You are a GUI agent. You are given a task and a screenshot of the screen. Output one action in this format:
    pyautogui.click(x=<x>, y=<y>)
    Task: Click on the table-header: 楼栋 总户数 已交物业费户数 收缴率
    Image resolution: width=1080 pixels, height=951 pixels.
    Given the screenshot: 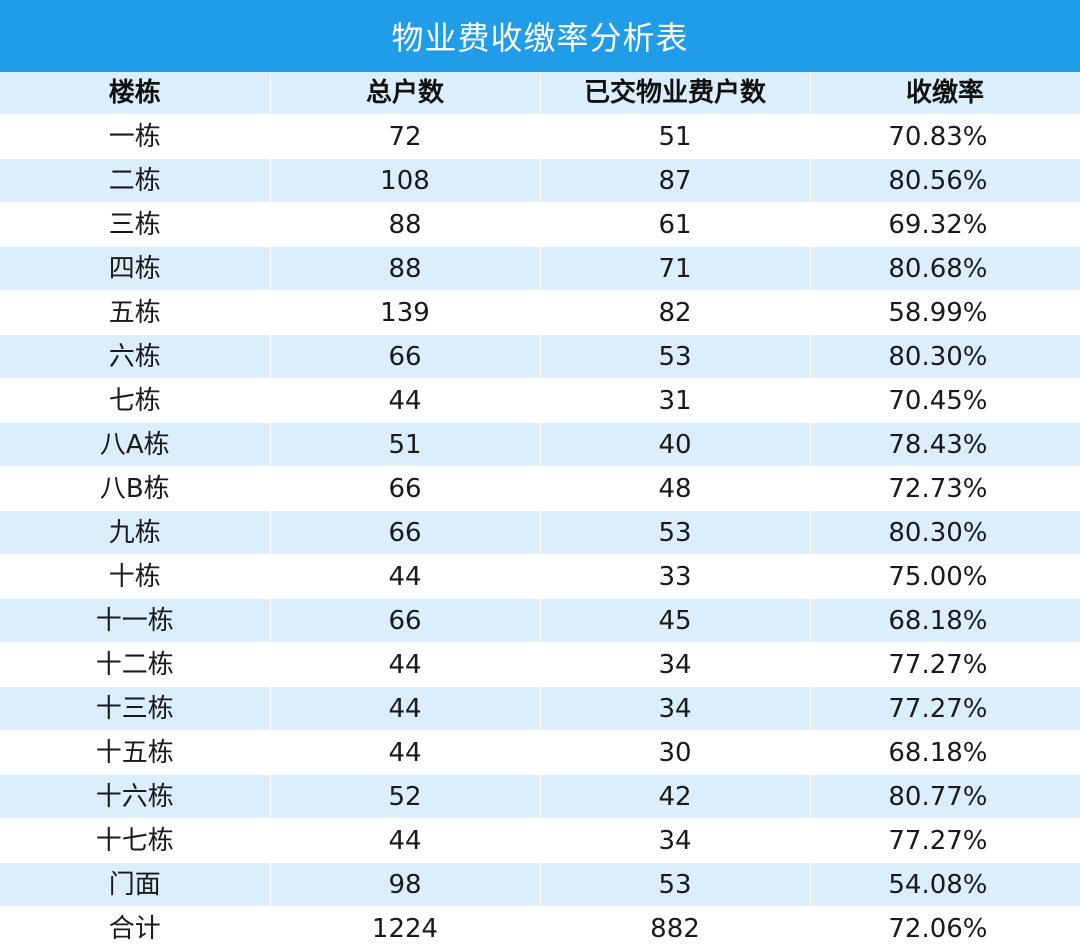 What is the action you would take?
    pyautogui.click(x=540, y=93)
    